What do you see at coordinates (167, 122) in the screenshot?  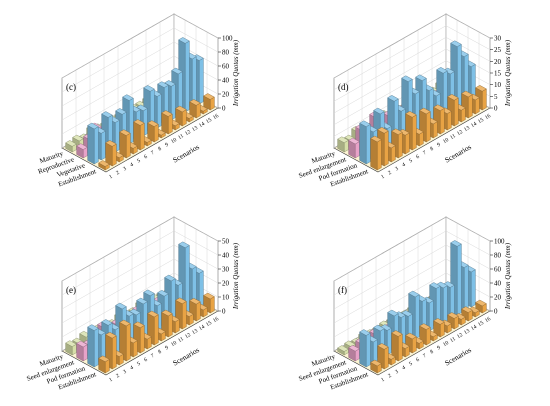 I see `bar-establishment-s10` at bounding box center [167, 122].